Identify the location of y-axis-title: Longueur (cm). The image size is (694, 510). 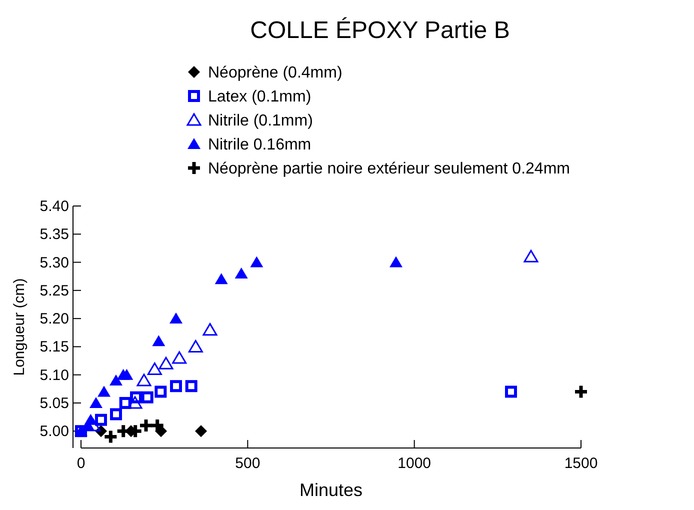
(19, 327).